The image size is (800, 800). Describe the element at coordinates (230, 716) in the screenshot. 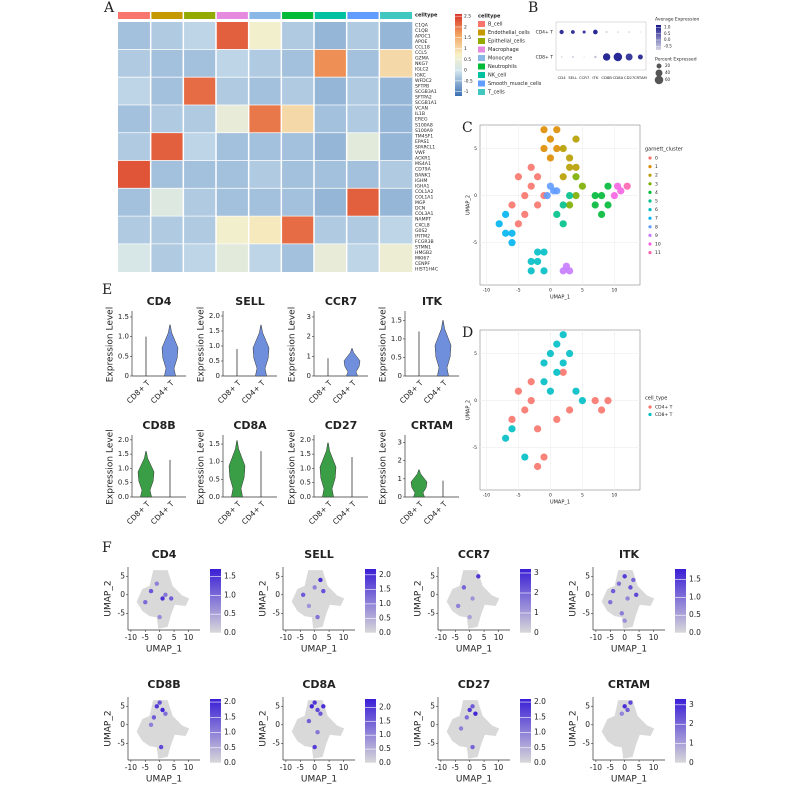

I see `color-tick-label: 1.5` at that location.